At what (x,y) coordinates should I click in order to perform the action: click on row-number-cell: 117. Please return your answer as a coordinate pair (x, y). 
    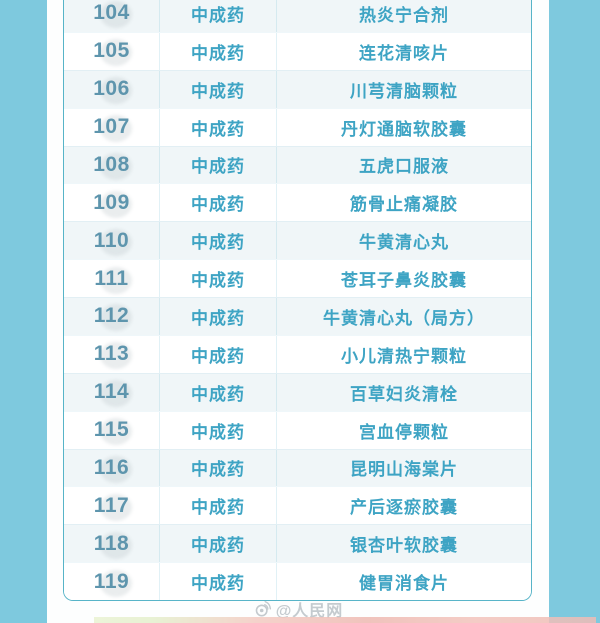
    Looking at the image, I should click on (112, 506).